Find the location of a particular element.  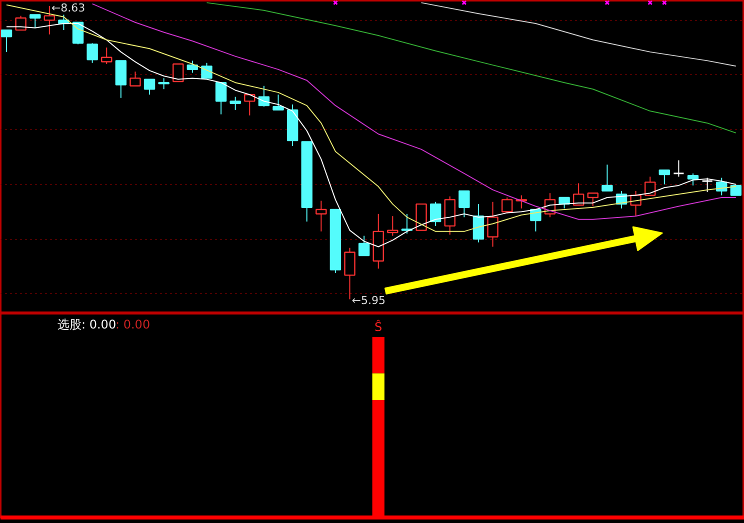

text: Ŝ is located at coordinates (378, 326).